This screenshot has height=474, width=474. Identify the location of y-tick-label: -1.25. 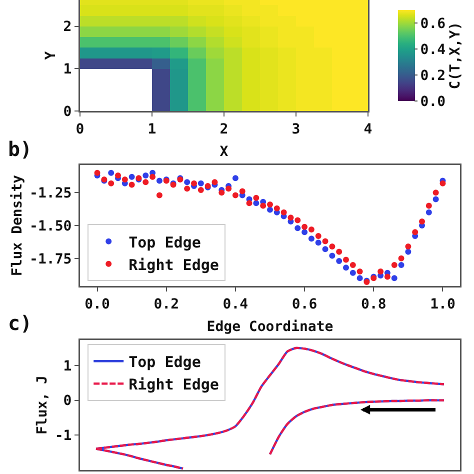
(51, 194).